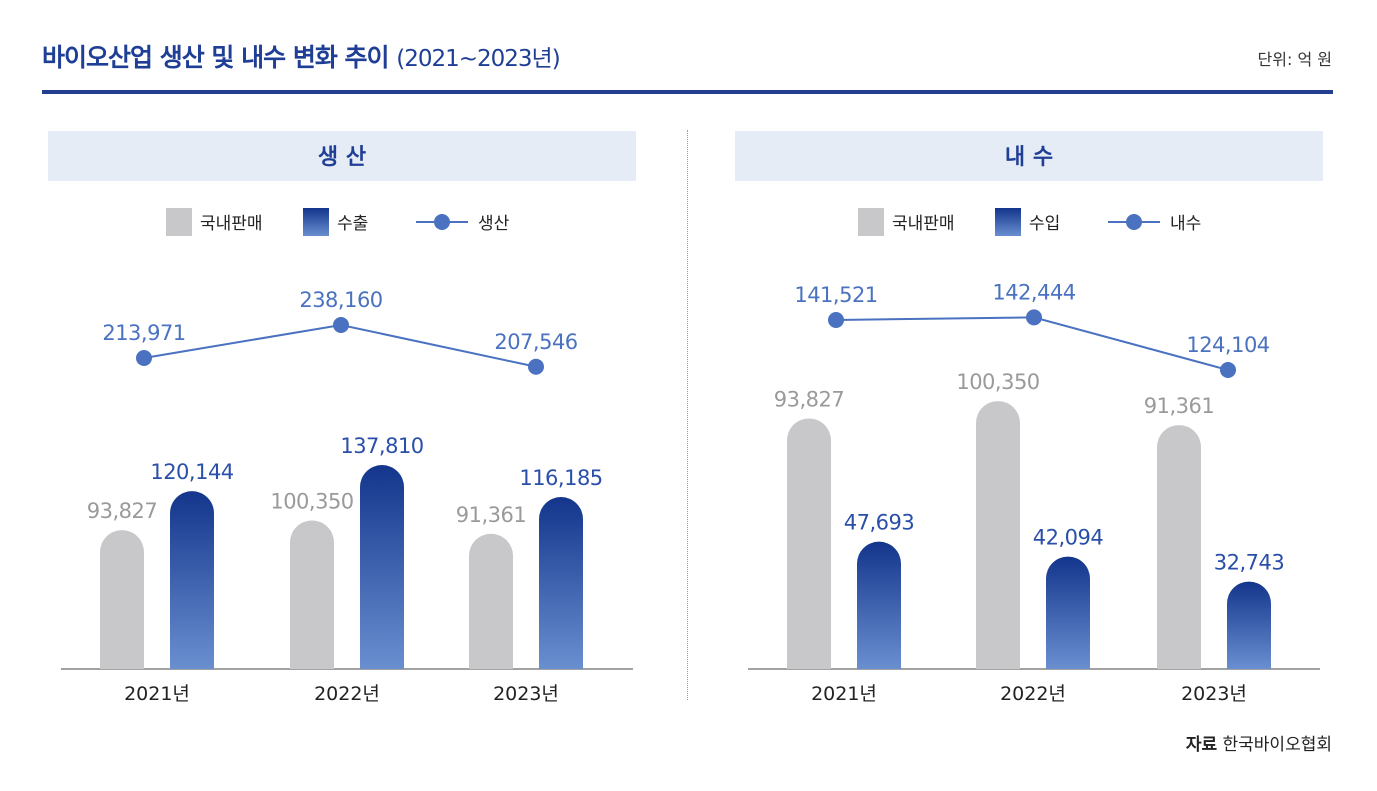 This screenshot has width=1377, height=791. I want to click on line-value-label: 142,444, so click(1033, 292).